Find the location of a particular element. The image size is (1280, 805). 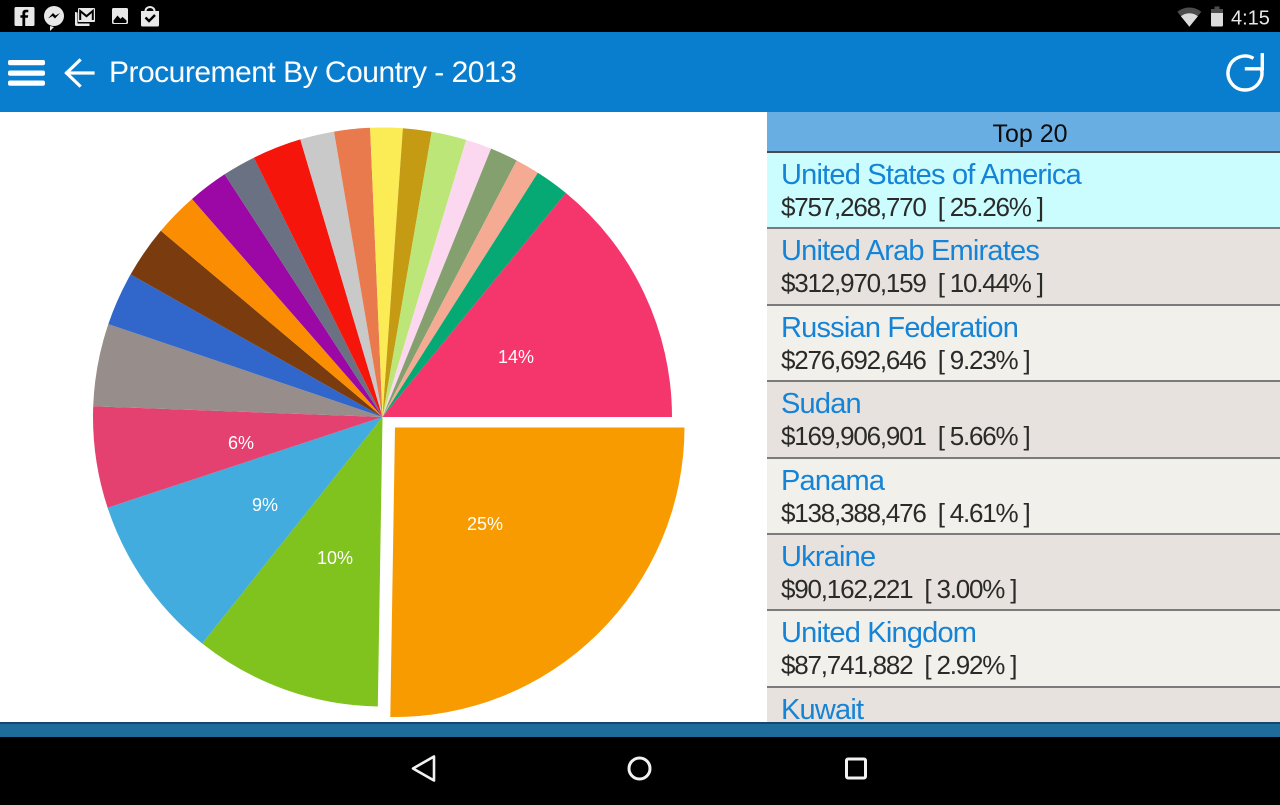

svg-text: 25% is located at coordinates (485, 524).